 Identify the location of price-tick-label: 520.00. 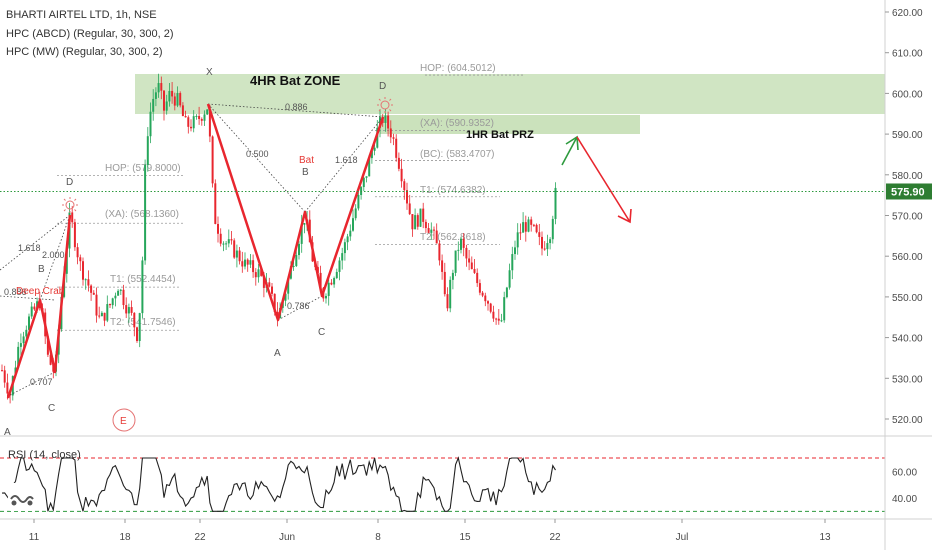
(907, 420).